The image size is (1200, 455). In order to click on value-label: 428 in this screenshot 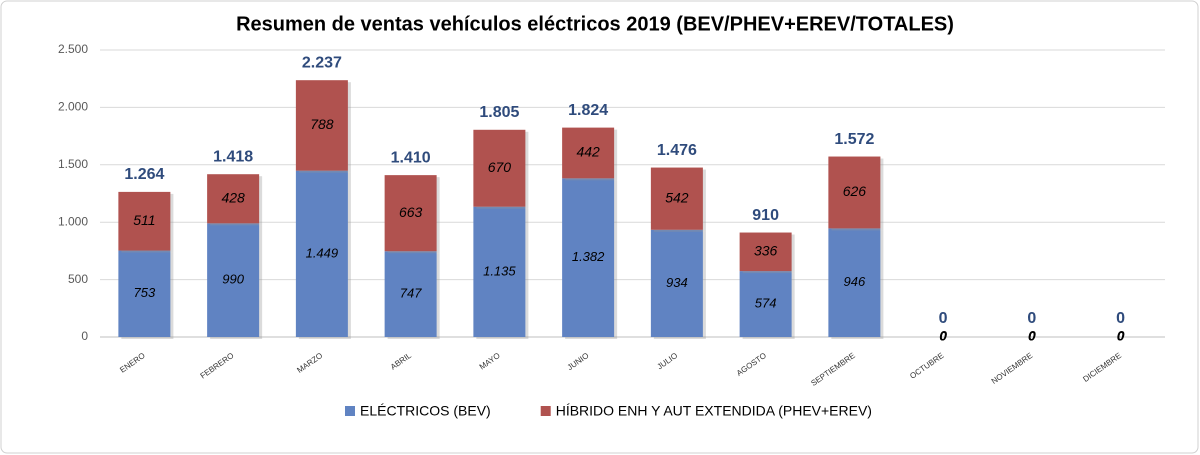, I will do `click(233, 197)`.